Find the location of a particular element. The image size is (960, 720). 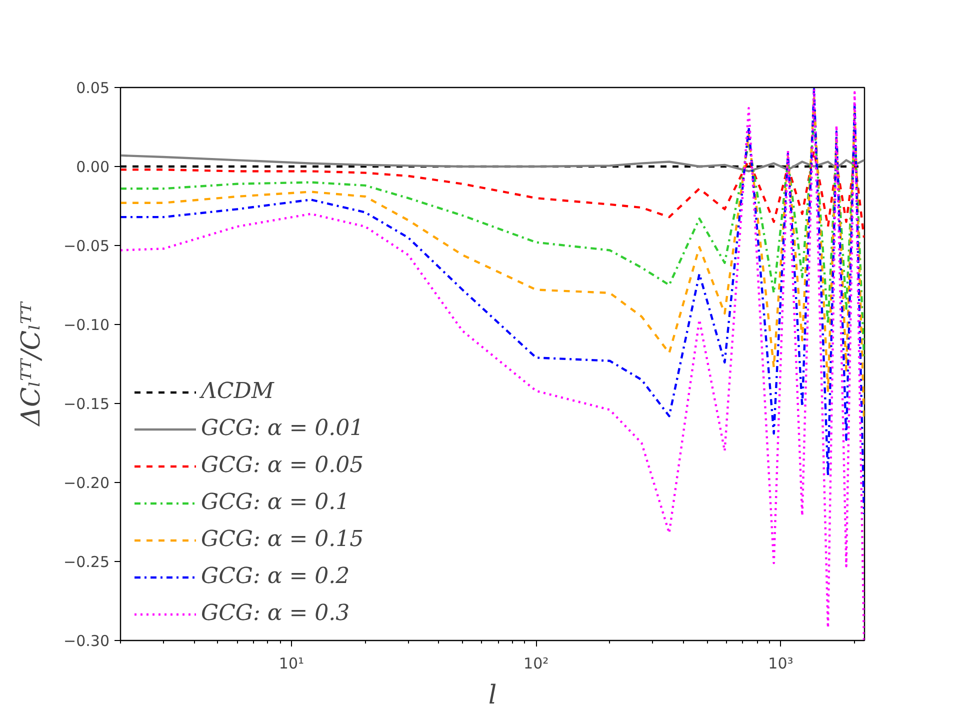

x-tick-label: 10² is located at coordinates (536, 663).